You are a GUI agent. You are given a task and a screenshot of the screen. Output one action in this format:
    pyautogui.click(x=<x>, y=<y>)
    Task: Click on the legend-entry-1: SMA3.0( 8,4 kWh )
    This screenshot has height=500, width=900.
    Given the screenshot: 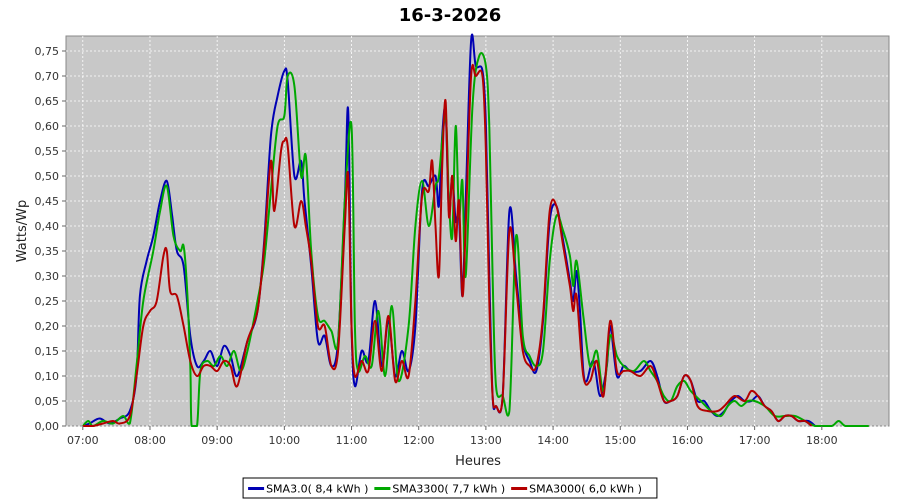 What is the action you would take?
    pyautogui.click(x=317, y=489)
    